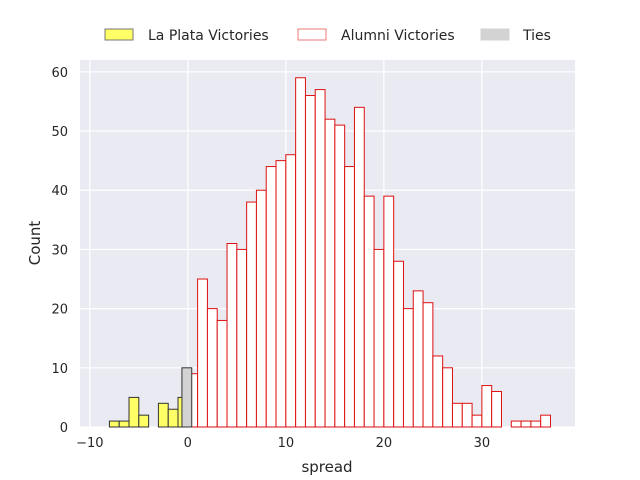 The width and height of the screenshot is (640, 480). Describe the element at coordinates (59, 369) in the screenshot. I see `y-tick-label: 10` at that location.